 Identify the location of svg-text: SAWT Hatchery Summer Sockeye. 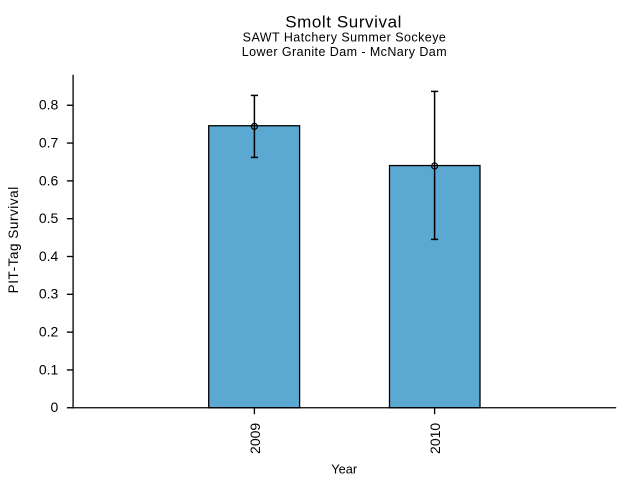
(345, 38).